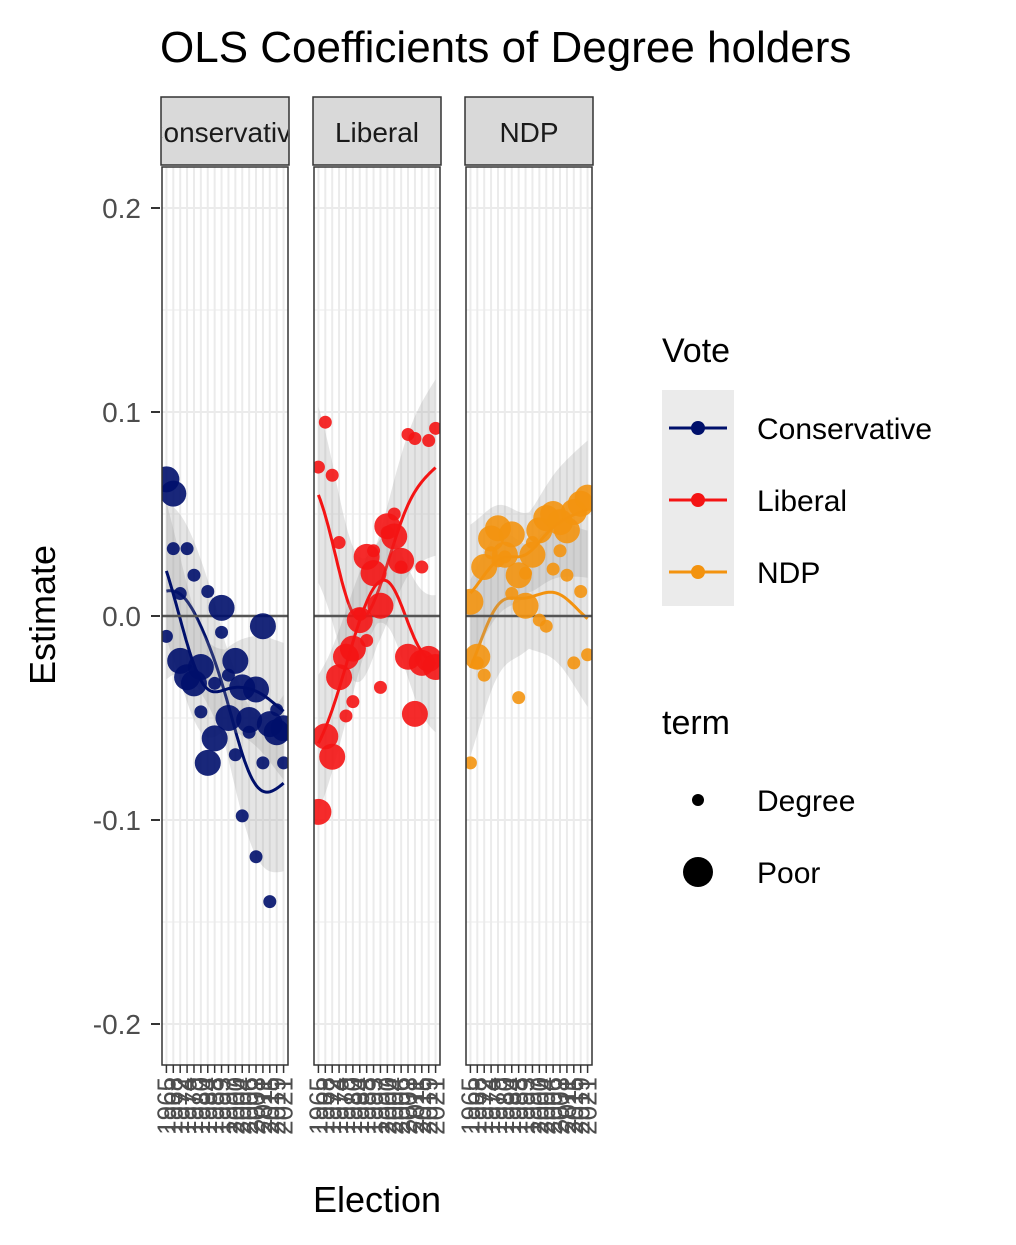 This screenshot has height=1245, width=1016. What do you see at coordinates (201, 1106) in the screenshot?
I see `x-tick-label-0-5: 1980` at bounding box center [201, 1106].